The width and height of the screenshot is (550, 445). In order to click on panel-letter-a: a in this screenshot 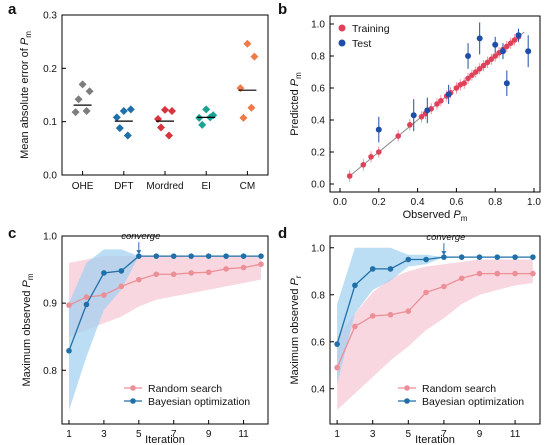, I will do `click(12, 9)`.